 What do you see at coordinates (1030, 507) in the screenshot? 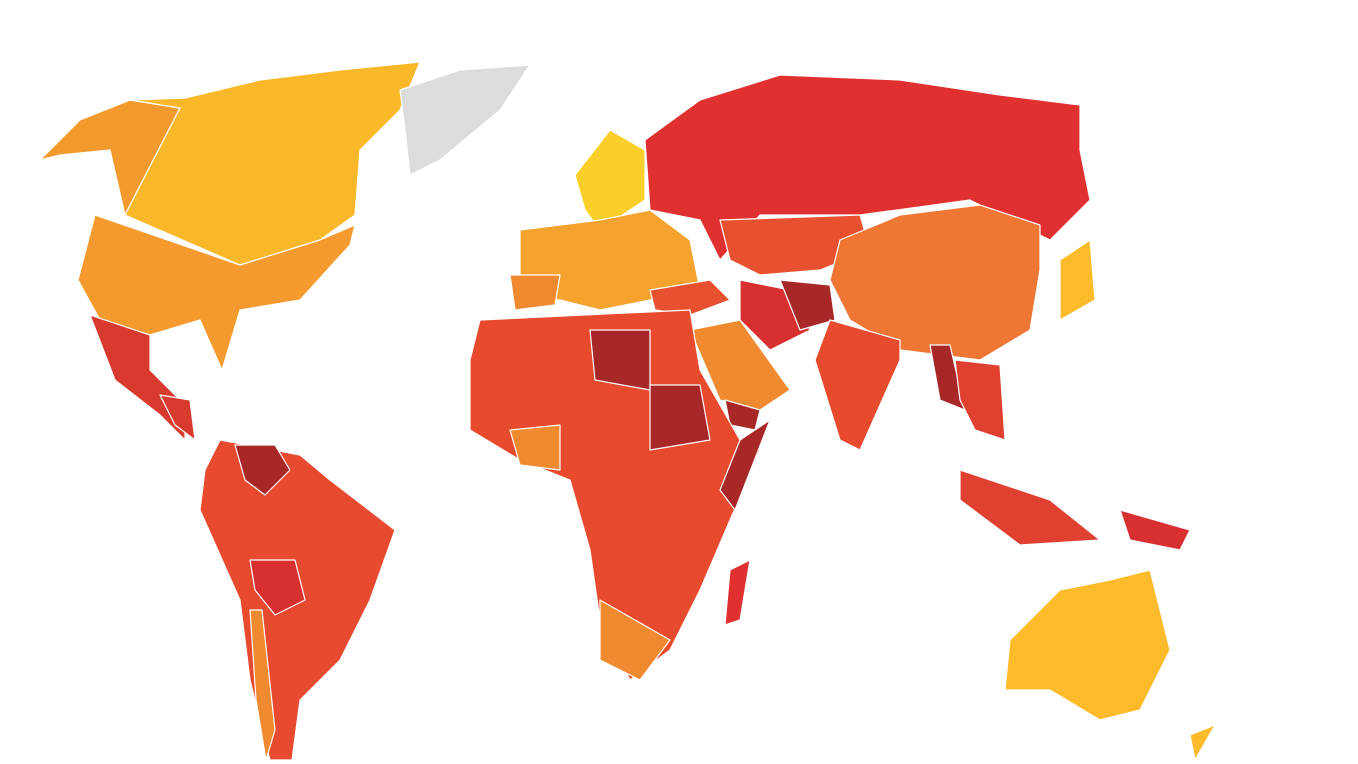
I see `indonesia` at bounding box center [1030, 507].